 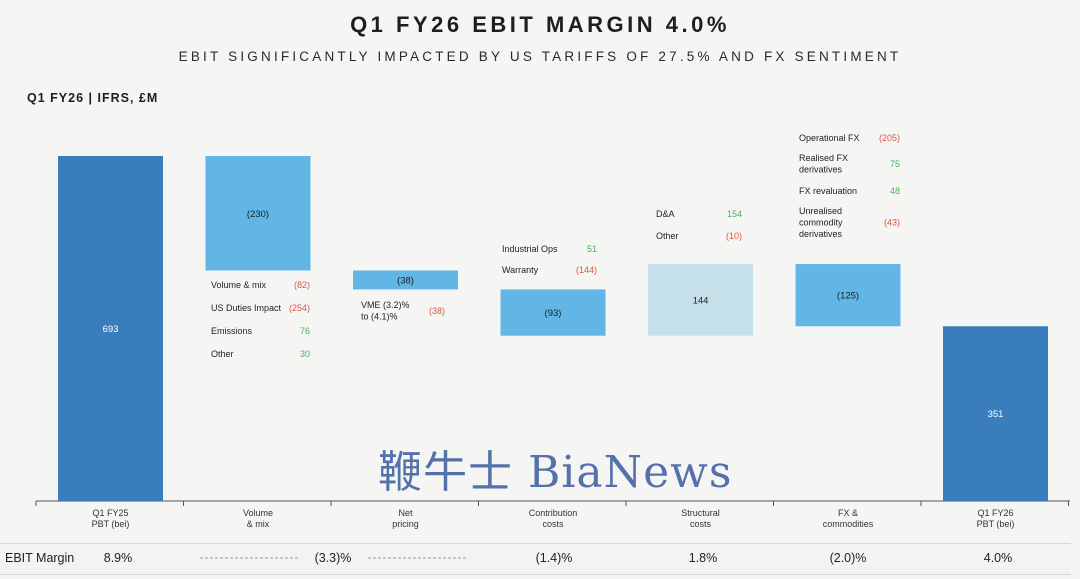 What do you see at coordinates (437, 311) in the screenshot?
I see `breakdown-value: (38)` at bounding box center [437, 311].